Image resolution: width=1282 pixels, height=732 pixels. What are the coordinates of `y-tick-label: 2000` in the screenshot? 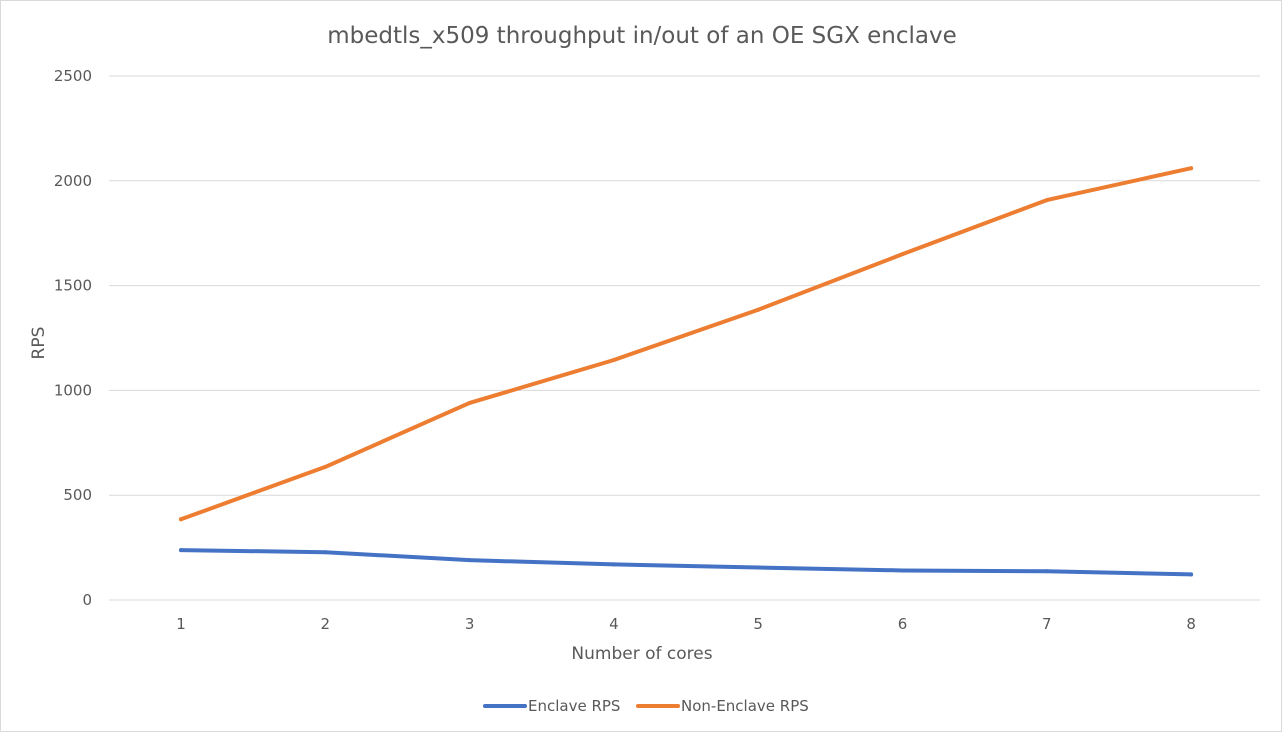 It's located at (73, 181).